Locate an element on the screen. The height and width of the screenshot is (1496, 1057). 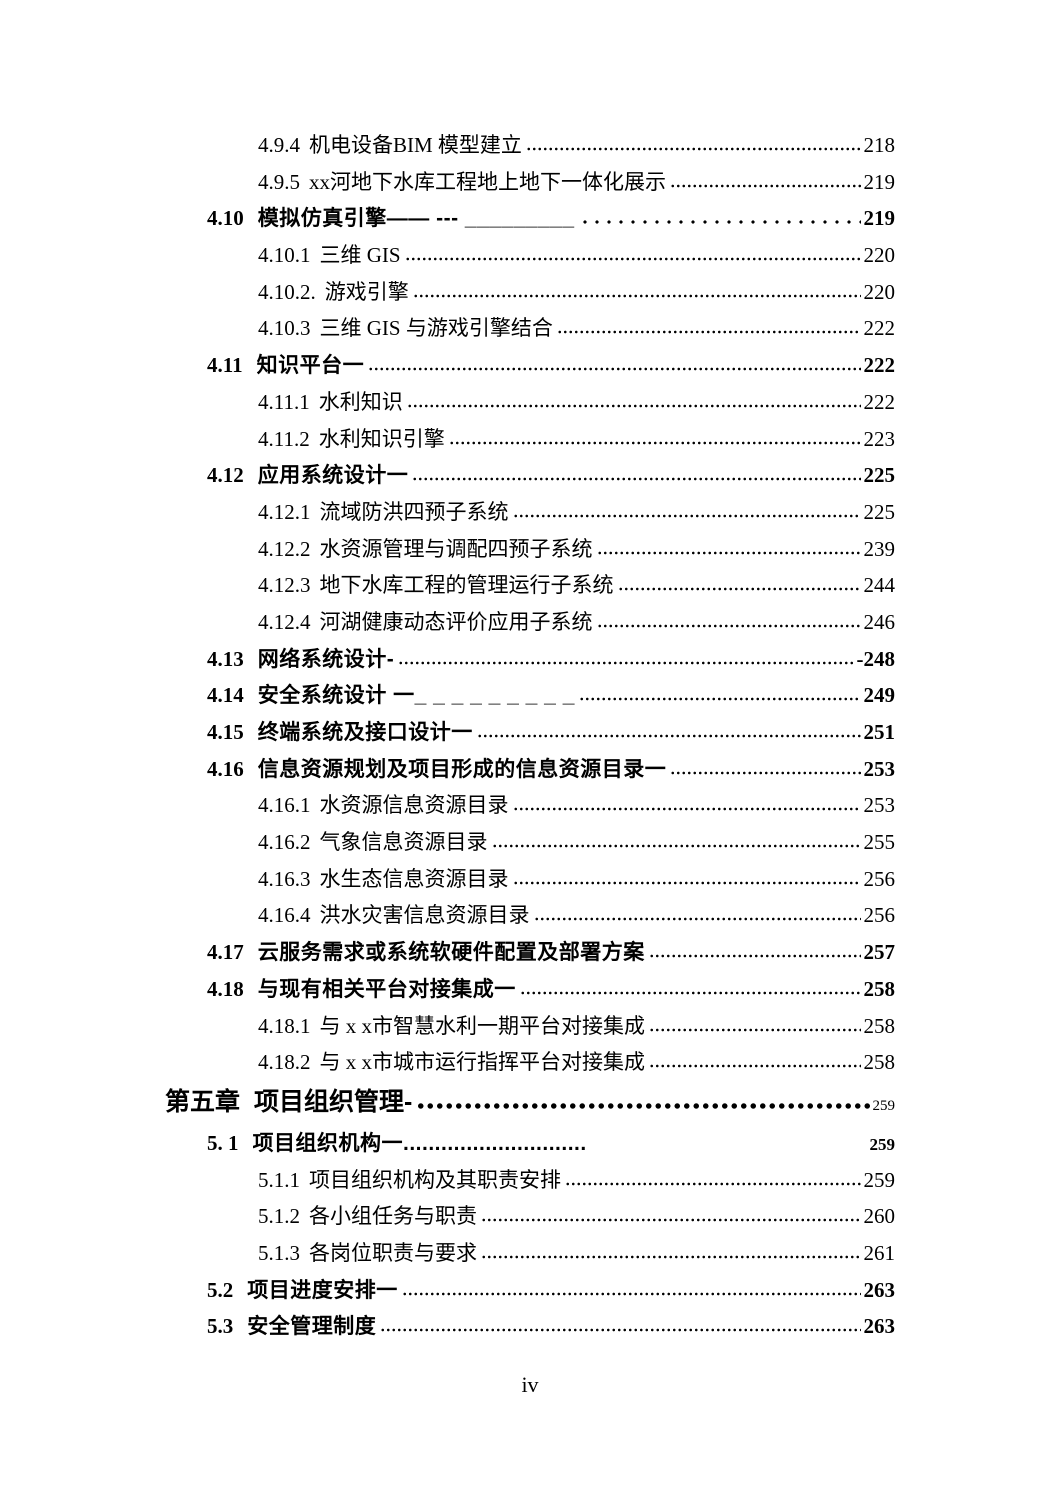
toc-entry: 5.3 安全管理制度 263 is located at coordinates (551, 1326).